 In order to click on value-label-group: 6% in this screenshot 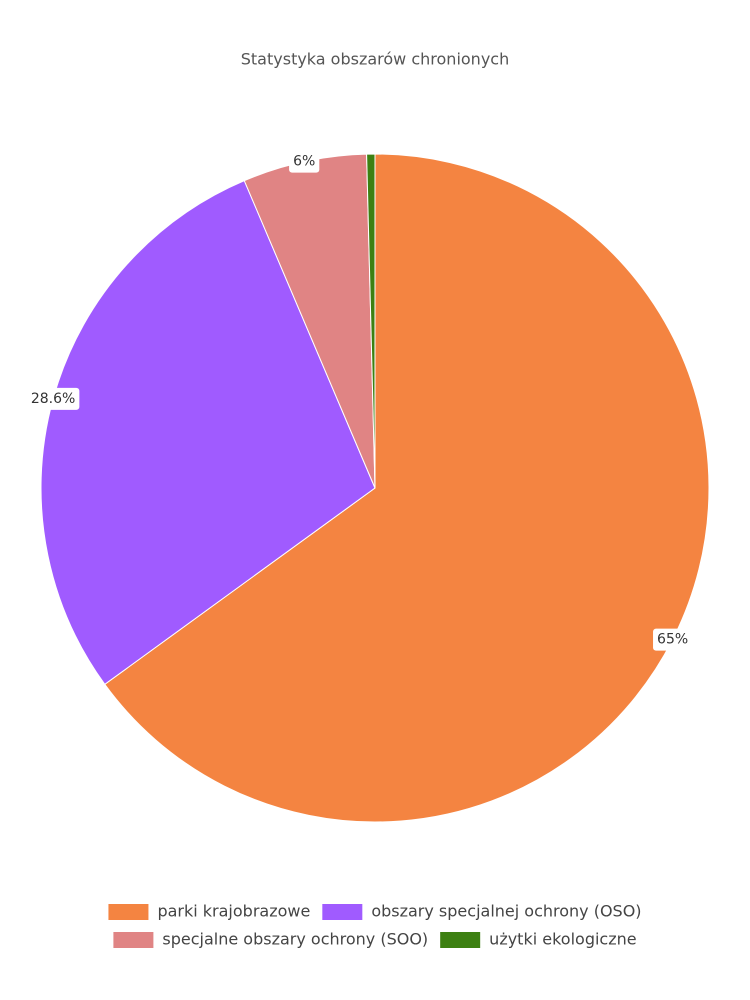, I will do `click(304, 161)`.